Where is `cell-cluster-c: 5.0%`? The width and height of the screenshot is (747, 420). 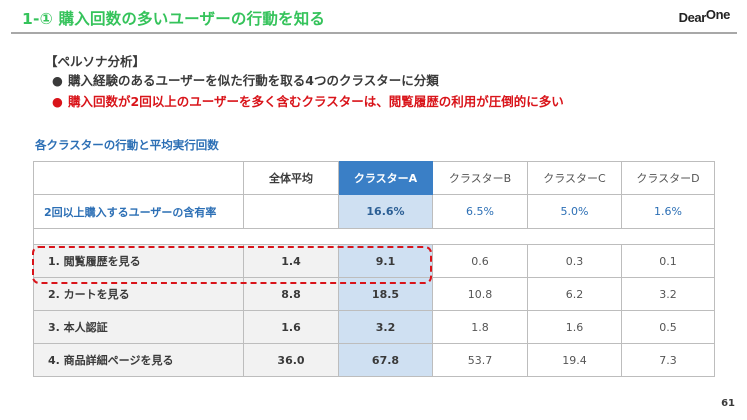 cell-cluster-c: 5.0% is located at coordinates (574, 211).